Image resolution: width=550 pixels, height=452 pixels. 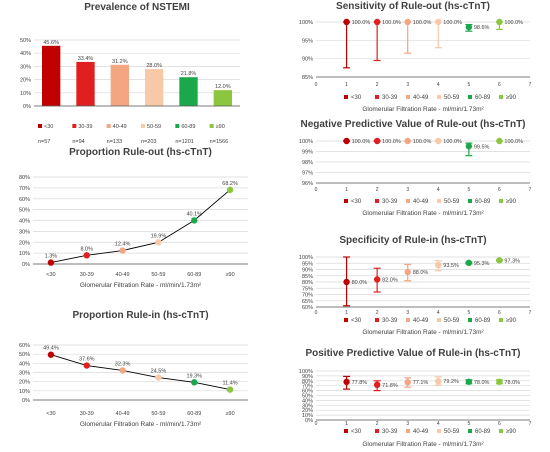 What do you see at coordinates (219, 142) in the screenshot?
I see `n-label: n=1566` at bounding box center [219, 142].